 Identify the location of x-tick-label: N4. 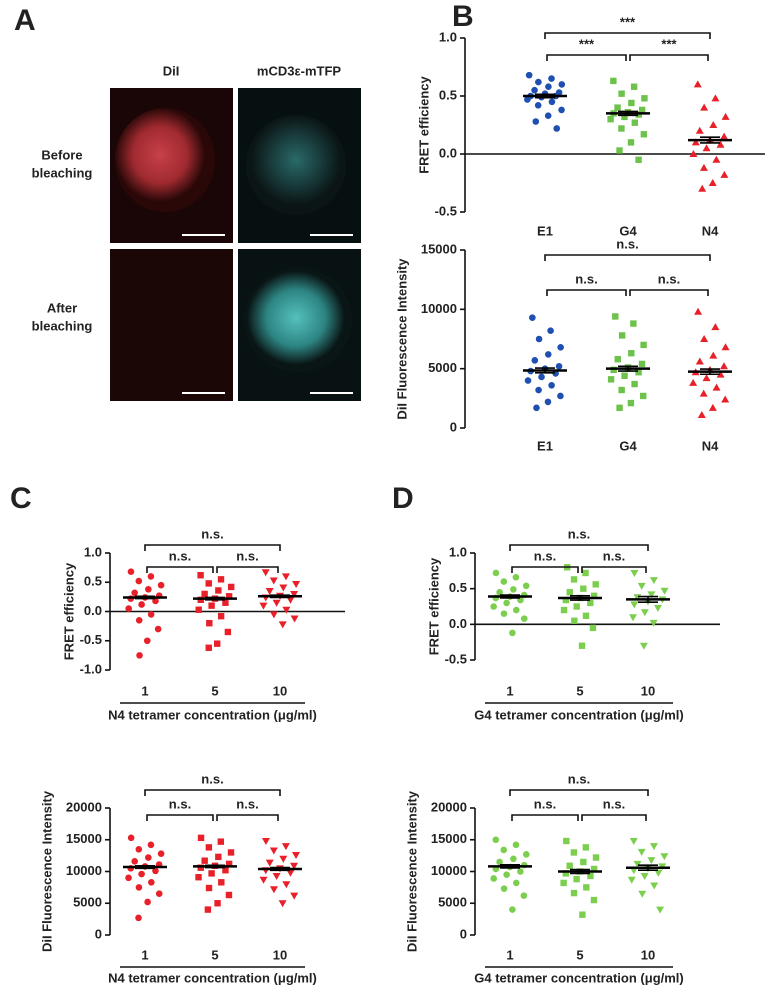
(710, 230).